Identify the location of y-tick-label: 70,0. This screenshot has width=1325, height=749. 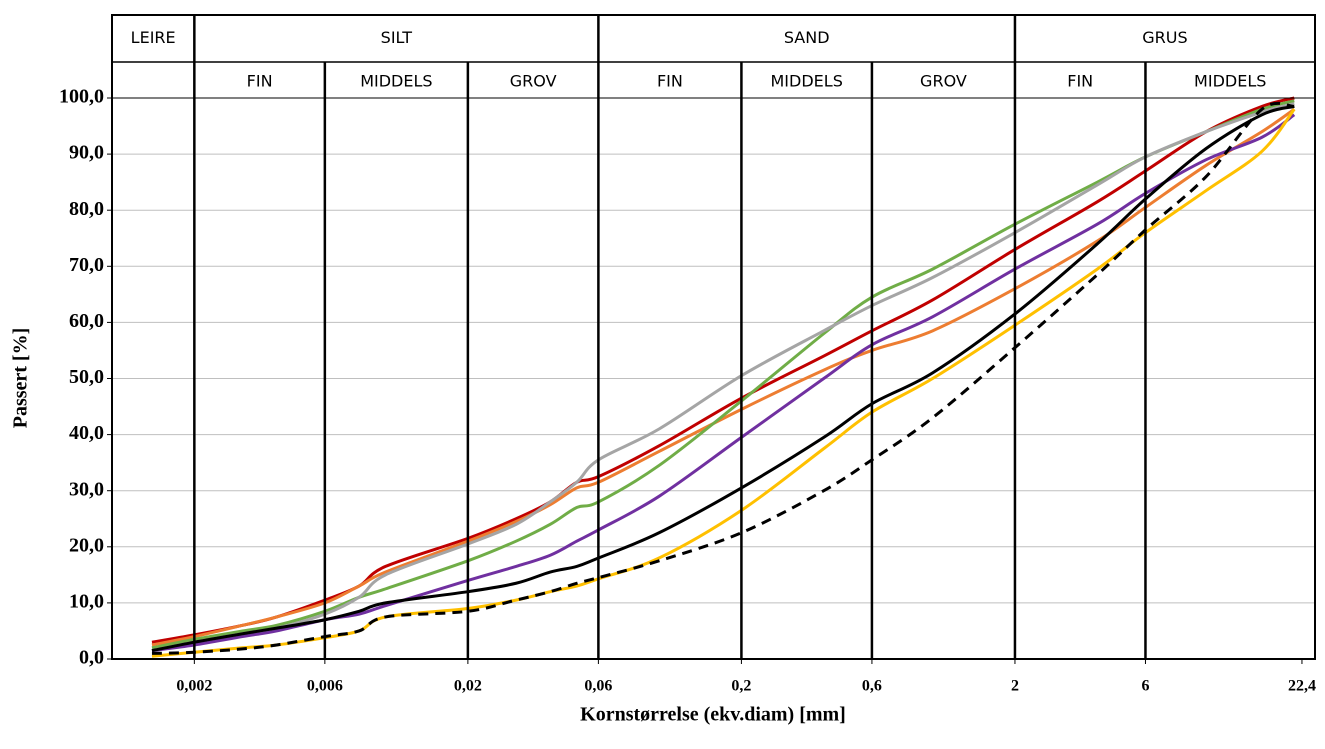
(86, 265).